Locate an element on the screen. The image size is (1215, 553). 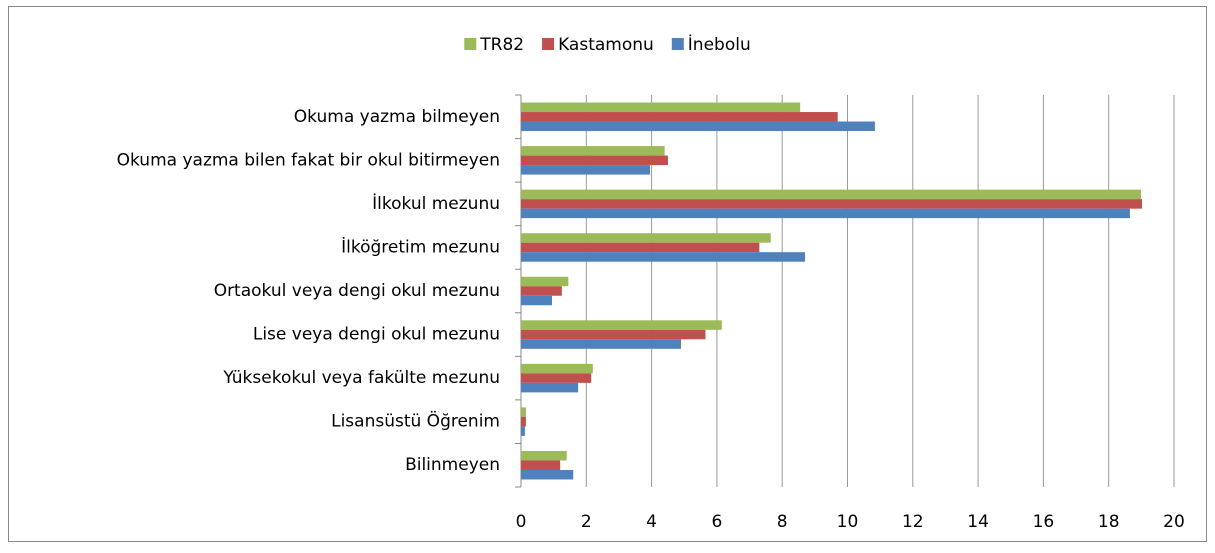
legend-label: Kastamonu is located at coordinates (606, 45).